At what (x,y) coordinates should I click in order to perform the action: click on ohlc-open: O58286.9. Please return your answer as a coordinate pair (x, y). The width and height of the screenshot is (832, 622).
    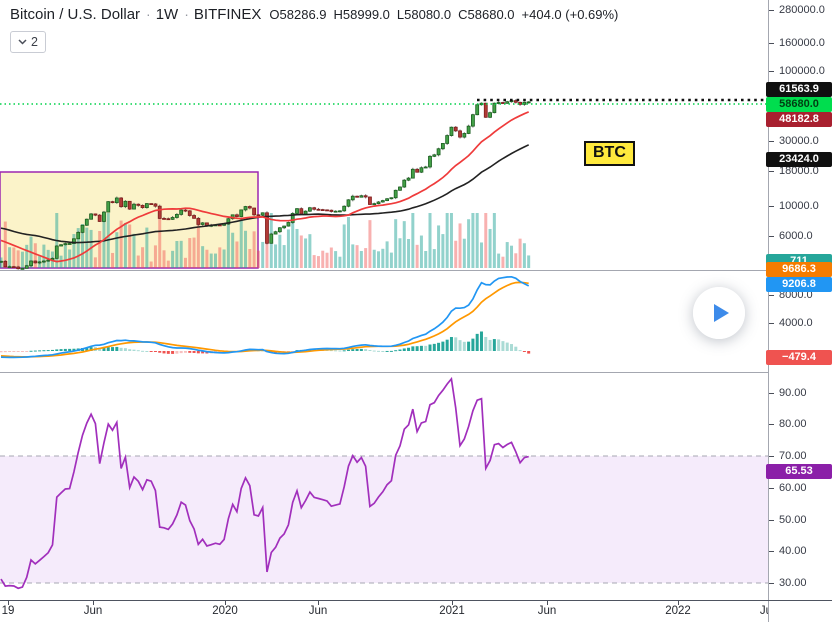
    Looking at the image, I should click on (298, 14).